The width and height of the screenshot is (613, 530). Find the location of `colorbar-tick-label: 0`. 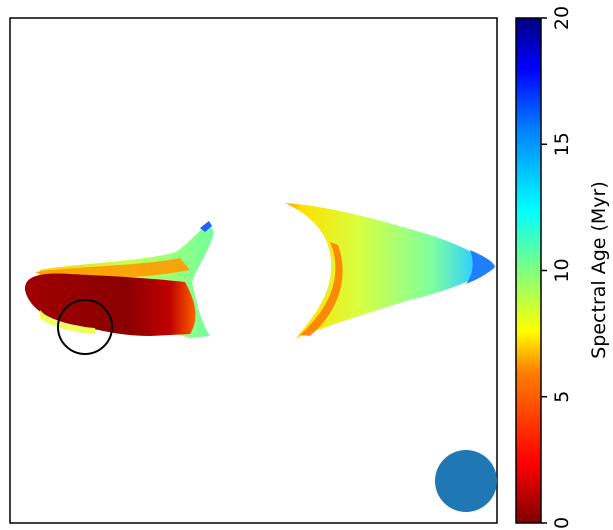

colorbar-tick-label: 0 is located at coordinates (562, 523).